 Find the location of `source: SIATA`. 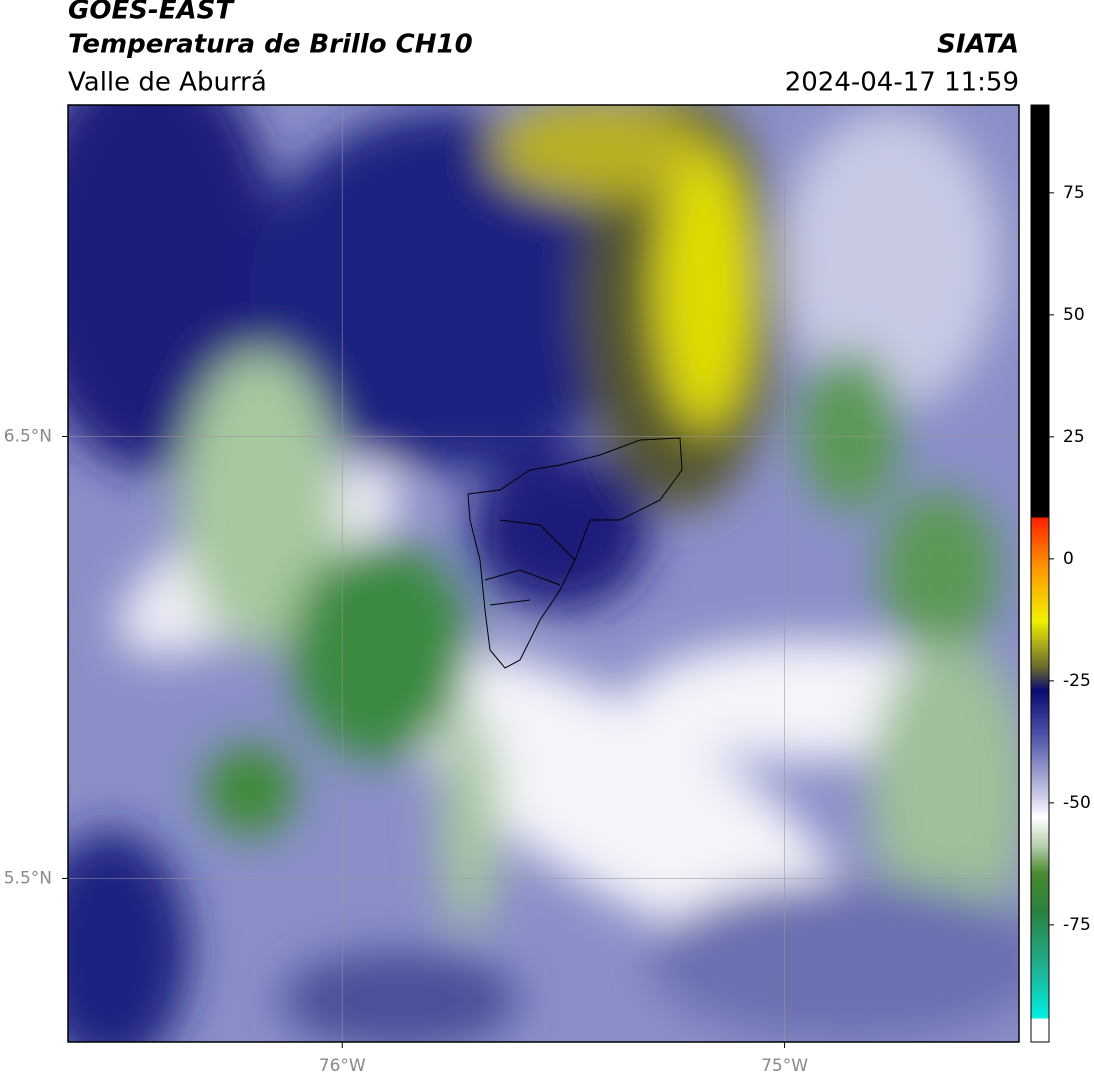

source: SIATA is located at coordinates (978, 45).